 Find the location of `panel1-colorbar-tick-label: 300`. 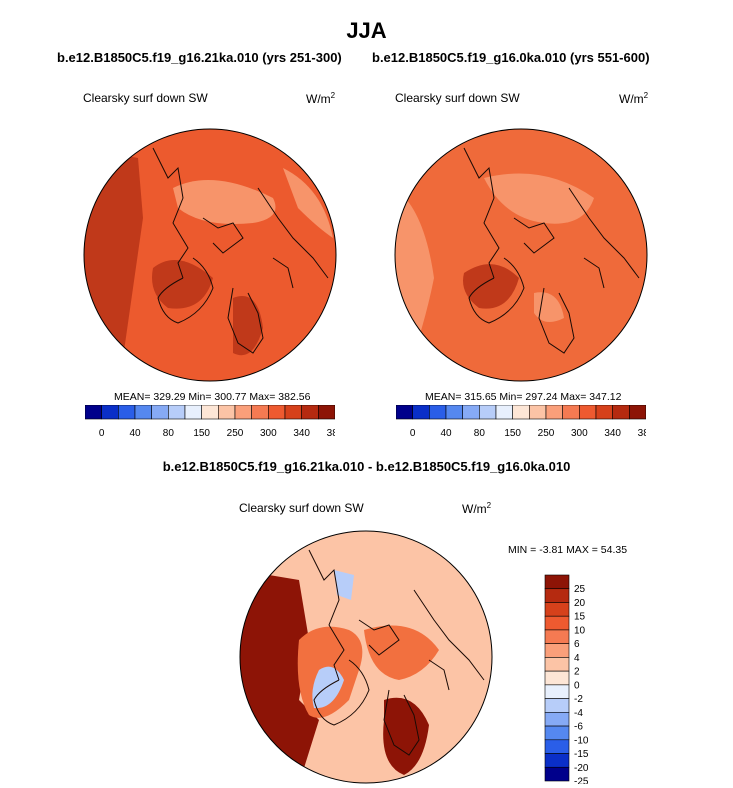

panel1-colorbar-tick-label: 300 is located at coordinates (268, 433).